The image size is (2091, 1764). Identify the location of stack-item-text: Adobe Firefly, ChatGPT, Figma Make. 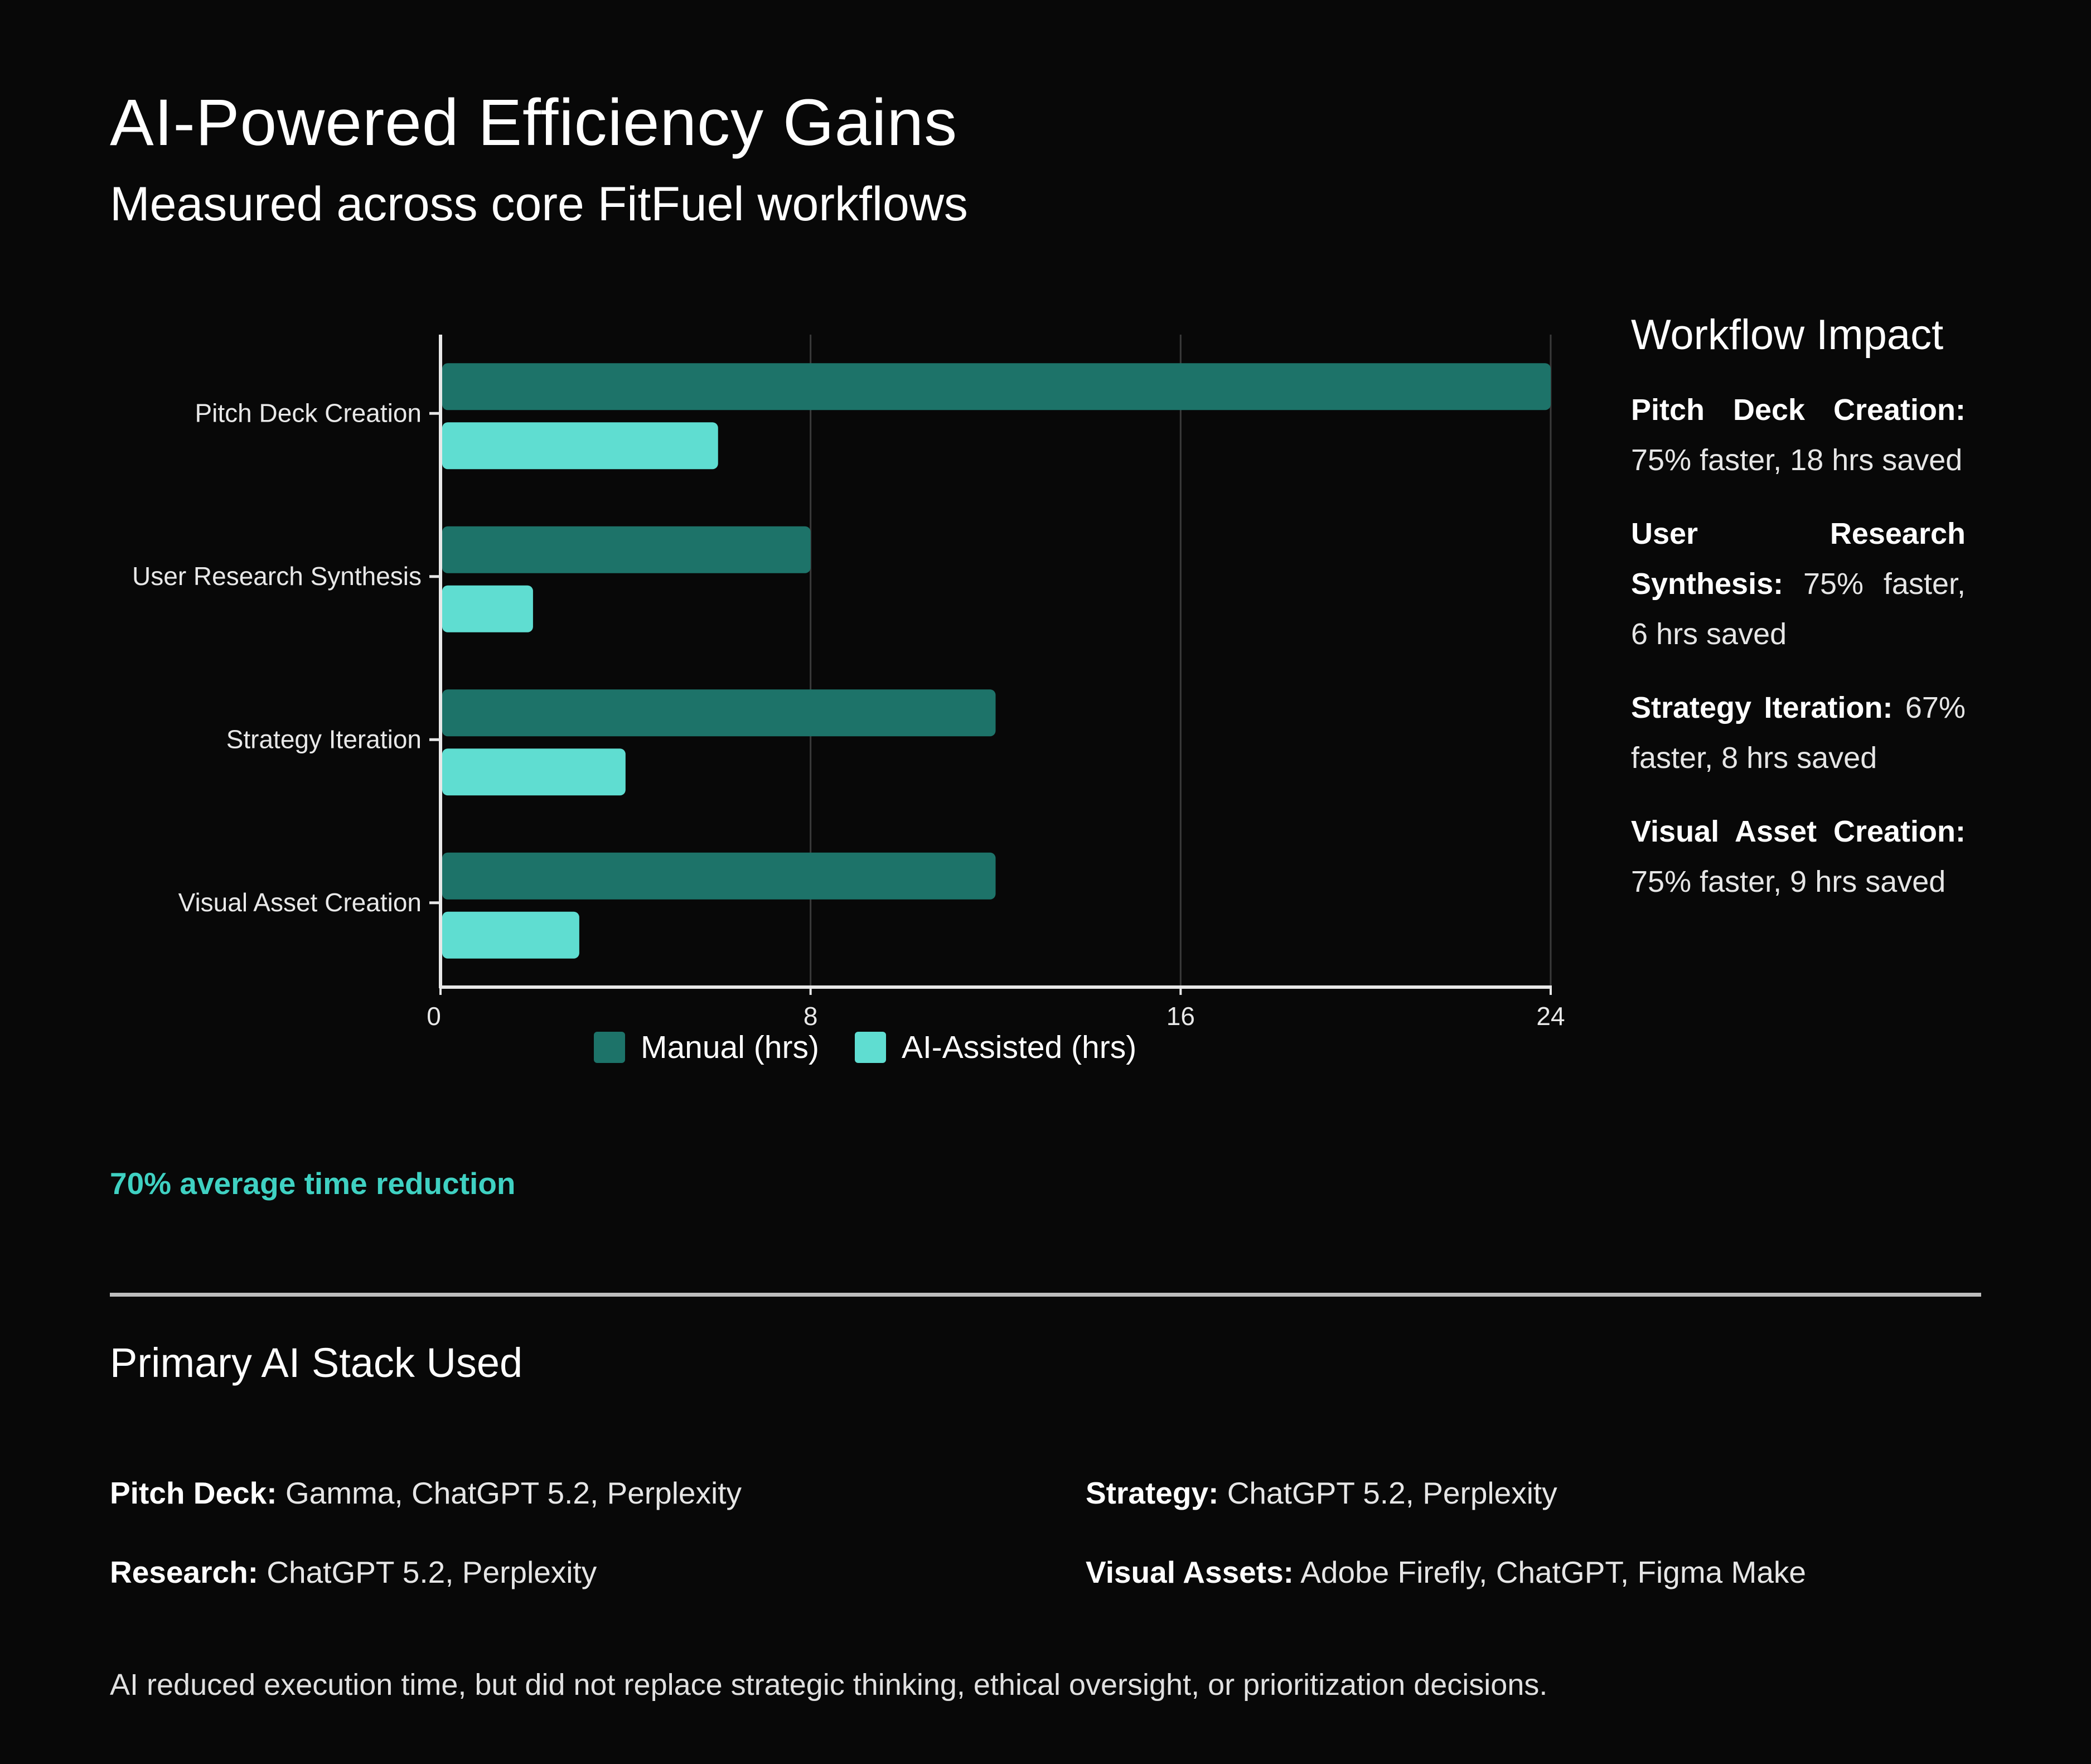
(1553, 1572).